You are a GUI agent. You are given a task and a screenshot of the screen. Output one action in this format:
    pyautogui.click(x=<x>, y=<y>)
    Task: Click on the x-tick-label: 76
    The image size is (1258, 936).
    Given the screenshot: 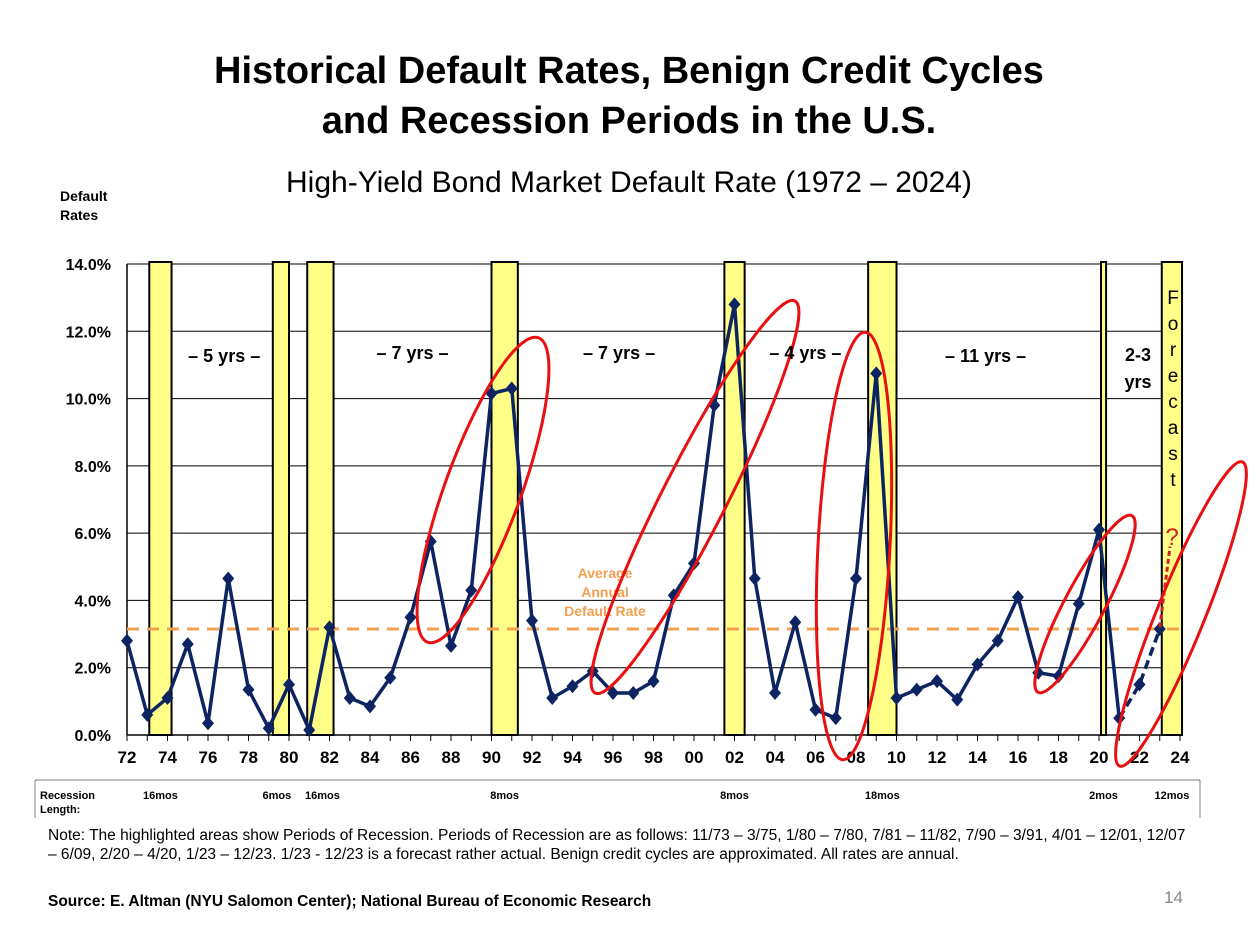 What is the action you would take?
    pyautogui.click(x=208, y=757)
    